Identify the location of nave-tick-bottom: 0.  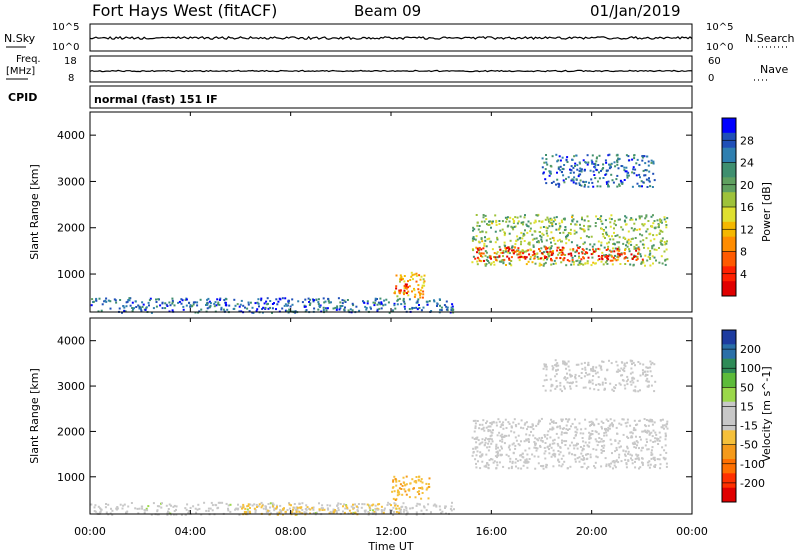
(711, 78).